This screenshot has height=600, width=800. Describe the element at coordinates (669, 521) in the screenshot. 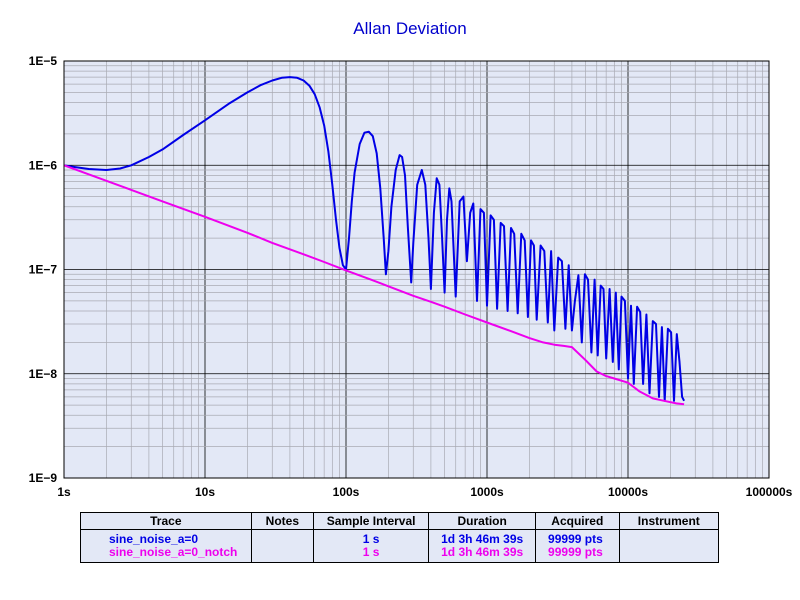

I see `header-instrument: Instrument` at that location.